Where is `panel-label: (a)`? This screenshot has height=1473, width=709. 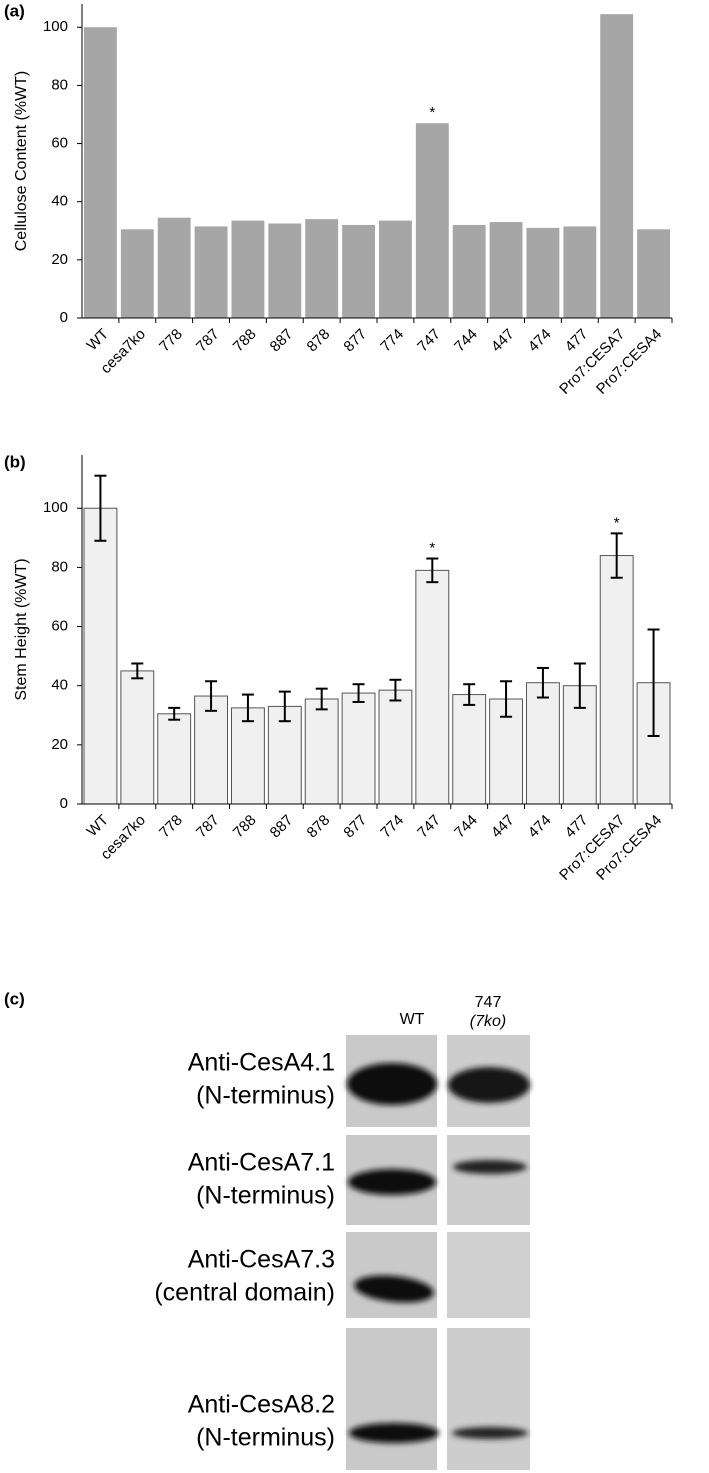
panel-label: (a) is located at coordinates (14, 10).